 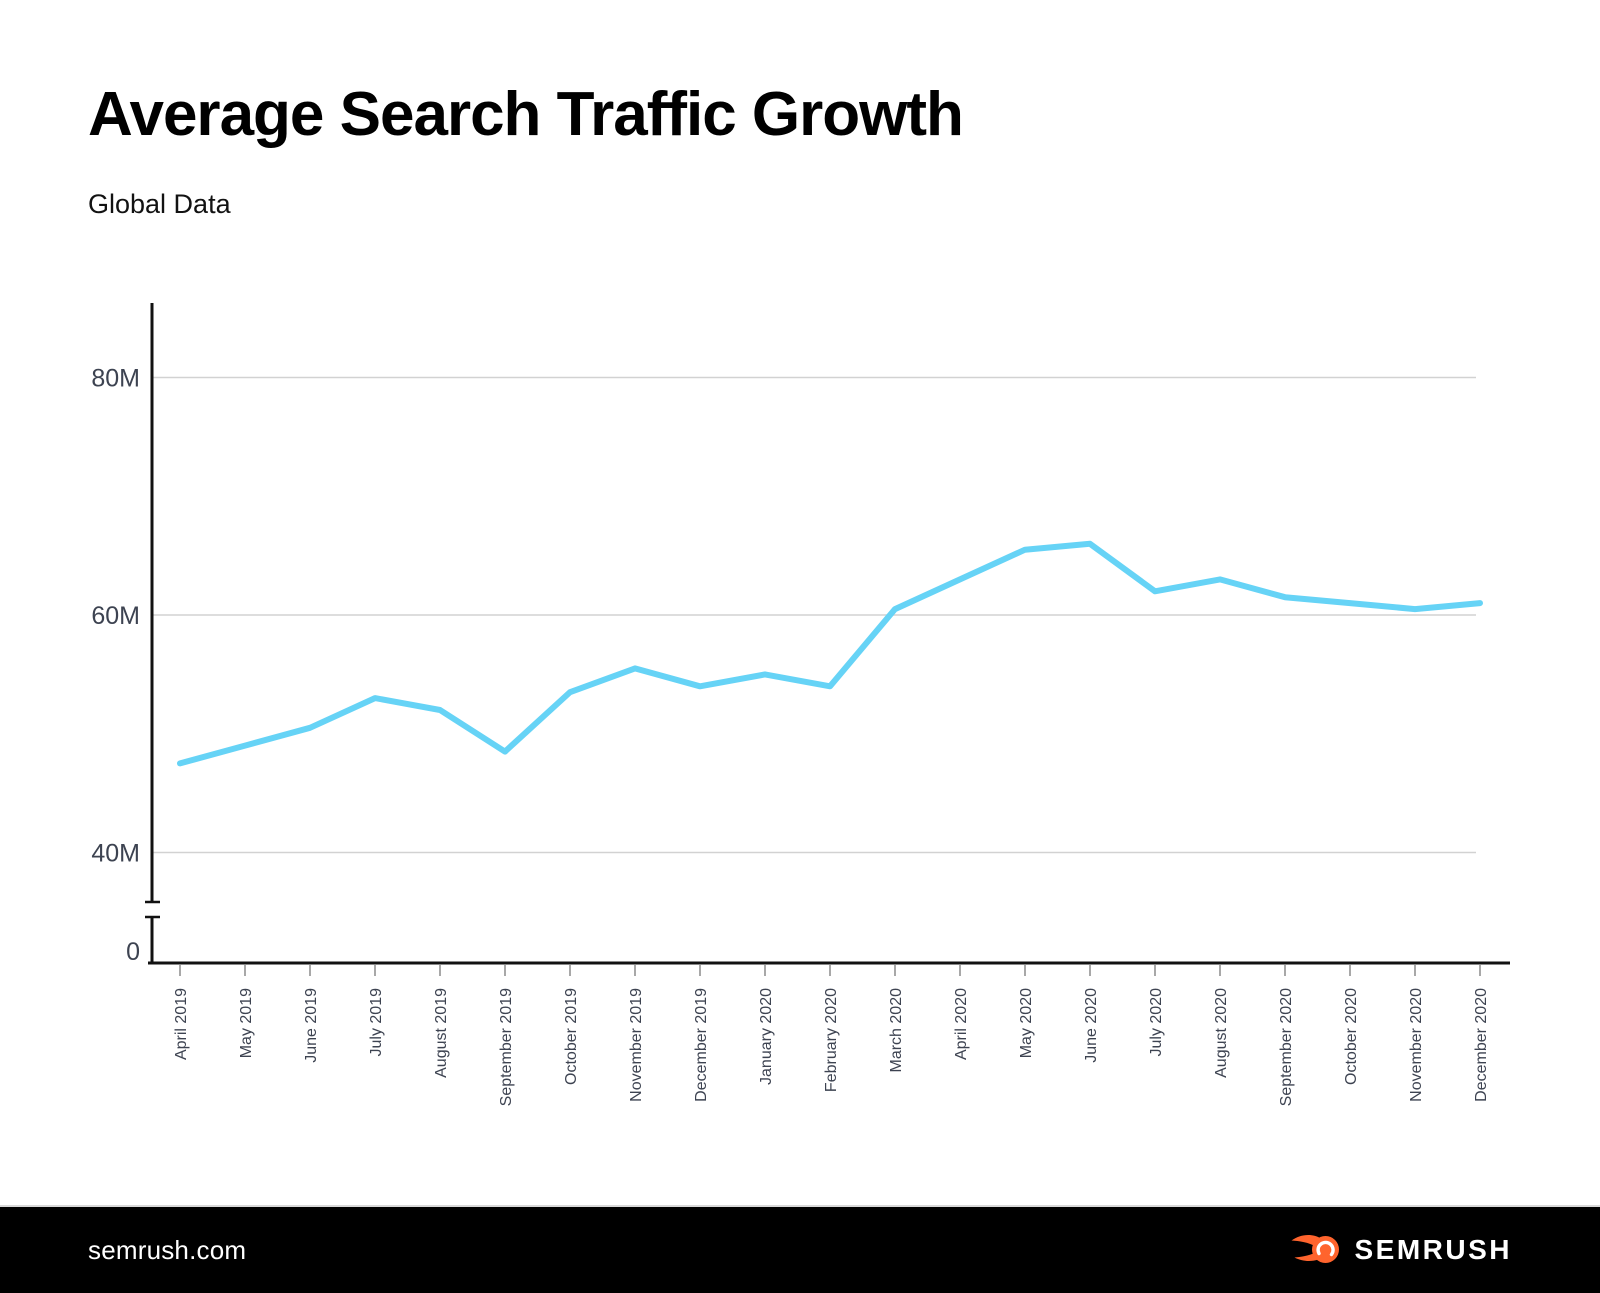 I want to click on flame-ball-highlight, so click(x=1326, y=1248).